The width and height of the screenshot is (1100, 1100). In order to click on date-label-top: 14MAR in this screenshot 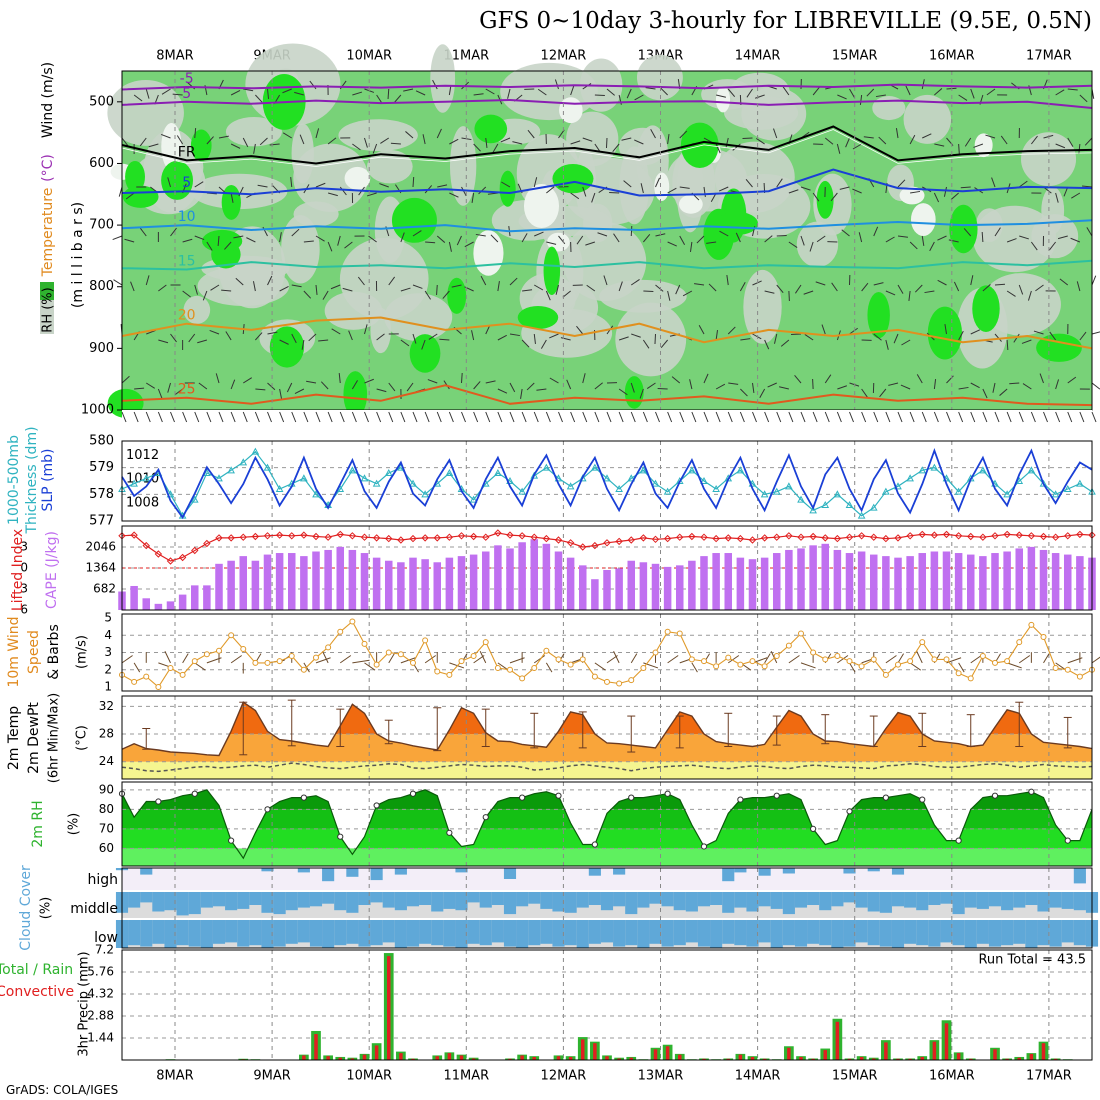, I will do `click(758, 56)`.